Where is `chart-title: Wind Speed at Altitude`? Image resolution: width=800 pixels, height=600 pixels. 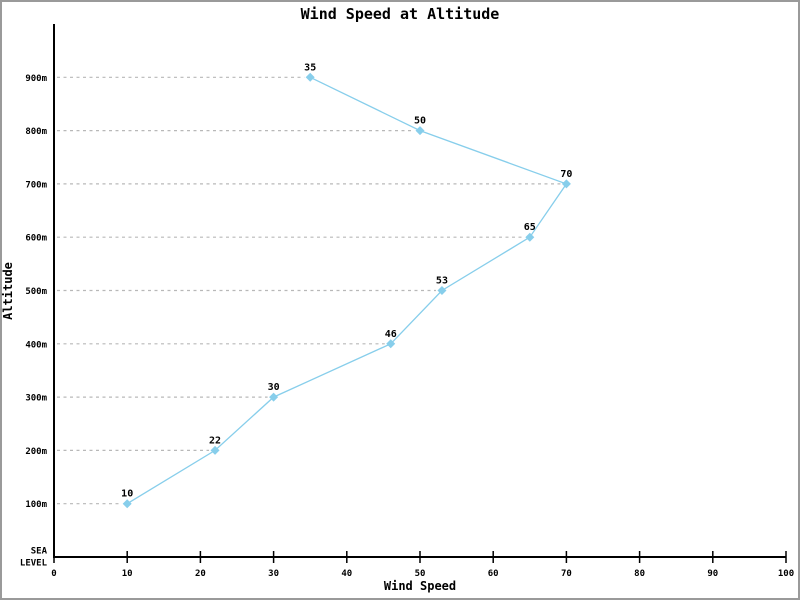
chart-title: Wind Speed at Altitude is located at coordinates (400, 14).